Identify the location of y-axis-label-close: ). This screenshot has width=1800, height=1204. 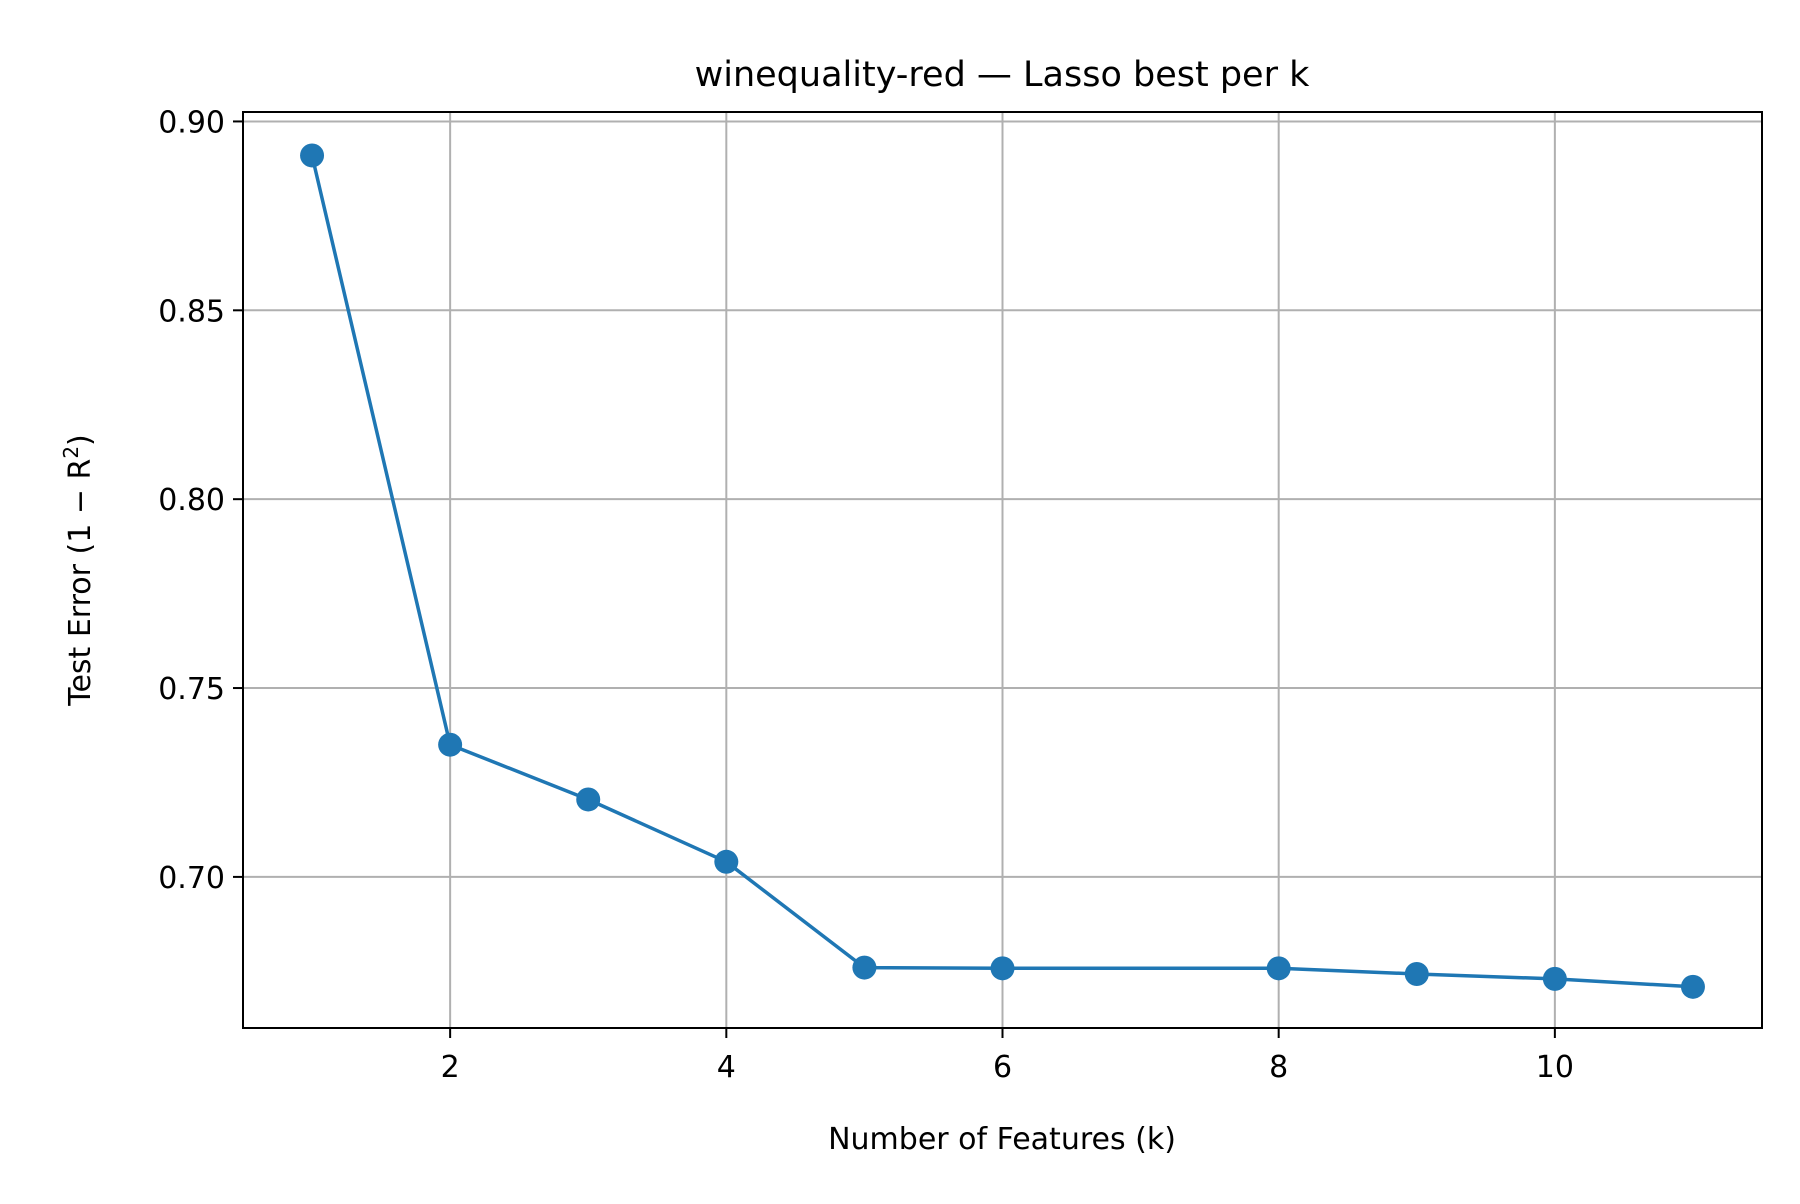
(80, 440).